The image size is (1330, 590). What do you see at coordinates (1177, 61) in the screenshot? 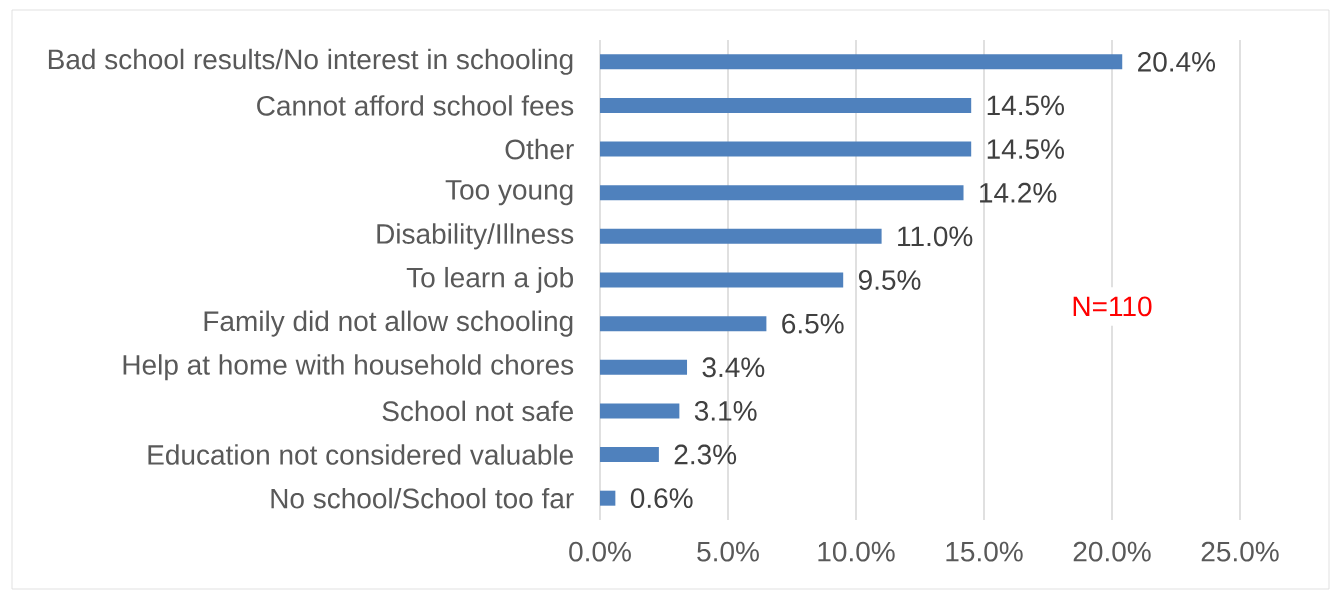
I see `data-label: 20.4%` at bounding box center [1177, 61].